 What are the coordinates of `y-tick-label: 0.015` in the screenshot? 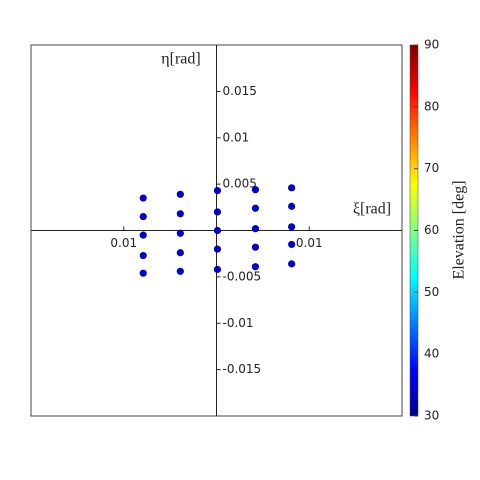 It's located at (240, 91).